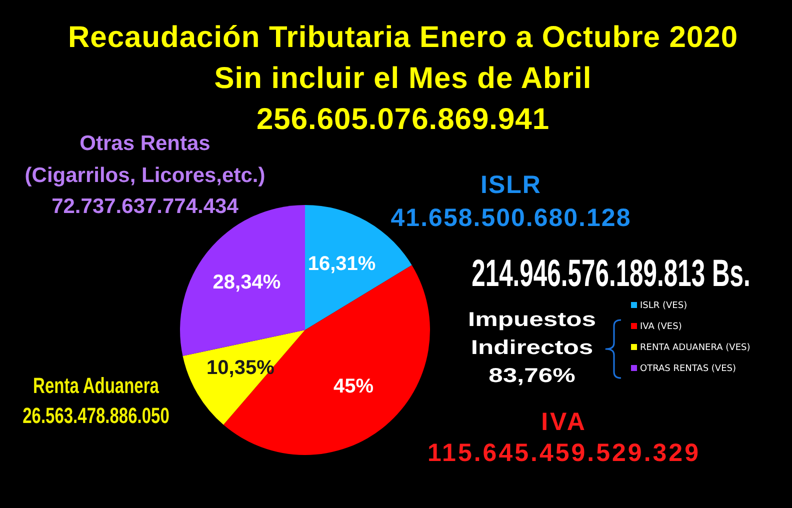 The height and width of the screenshot is (508, 792). What do you see at coordinates (246, 282) in the screenshot?
I see `data-label: 28,34%` at bounding box center [246, 282].